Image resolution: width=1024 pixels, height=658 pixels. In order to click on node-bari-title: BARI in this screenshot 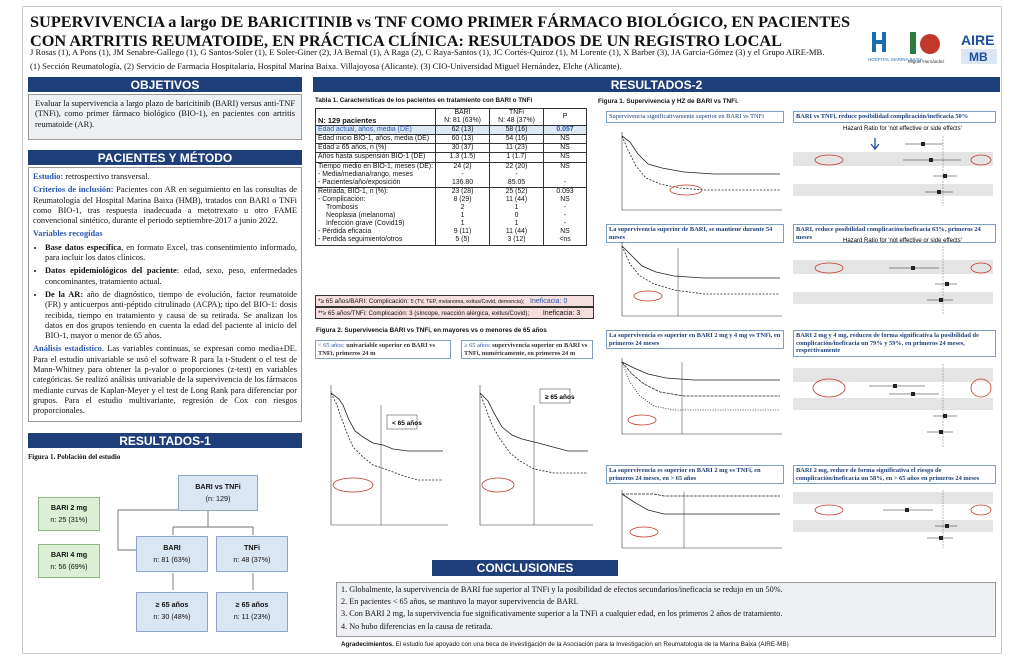, I will do `click(172, 547)`.